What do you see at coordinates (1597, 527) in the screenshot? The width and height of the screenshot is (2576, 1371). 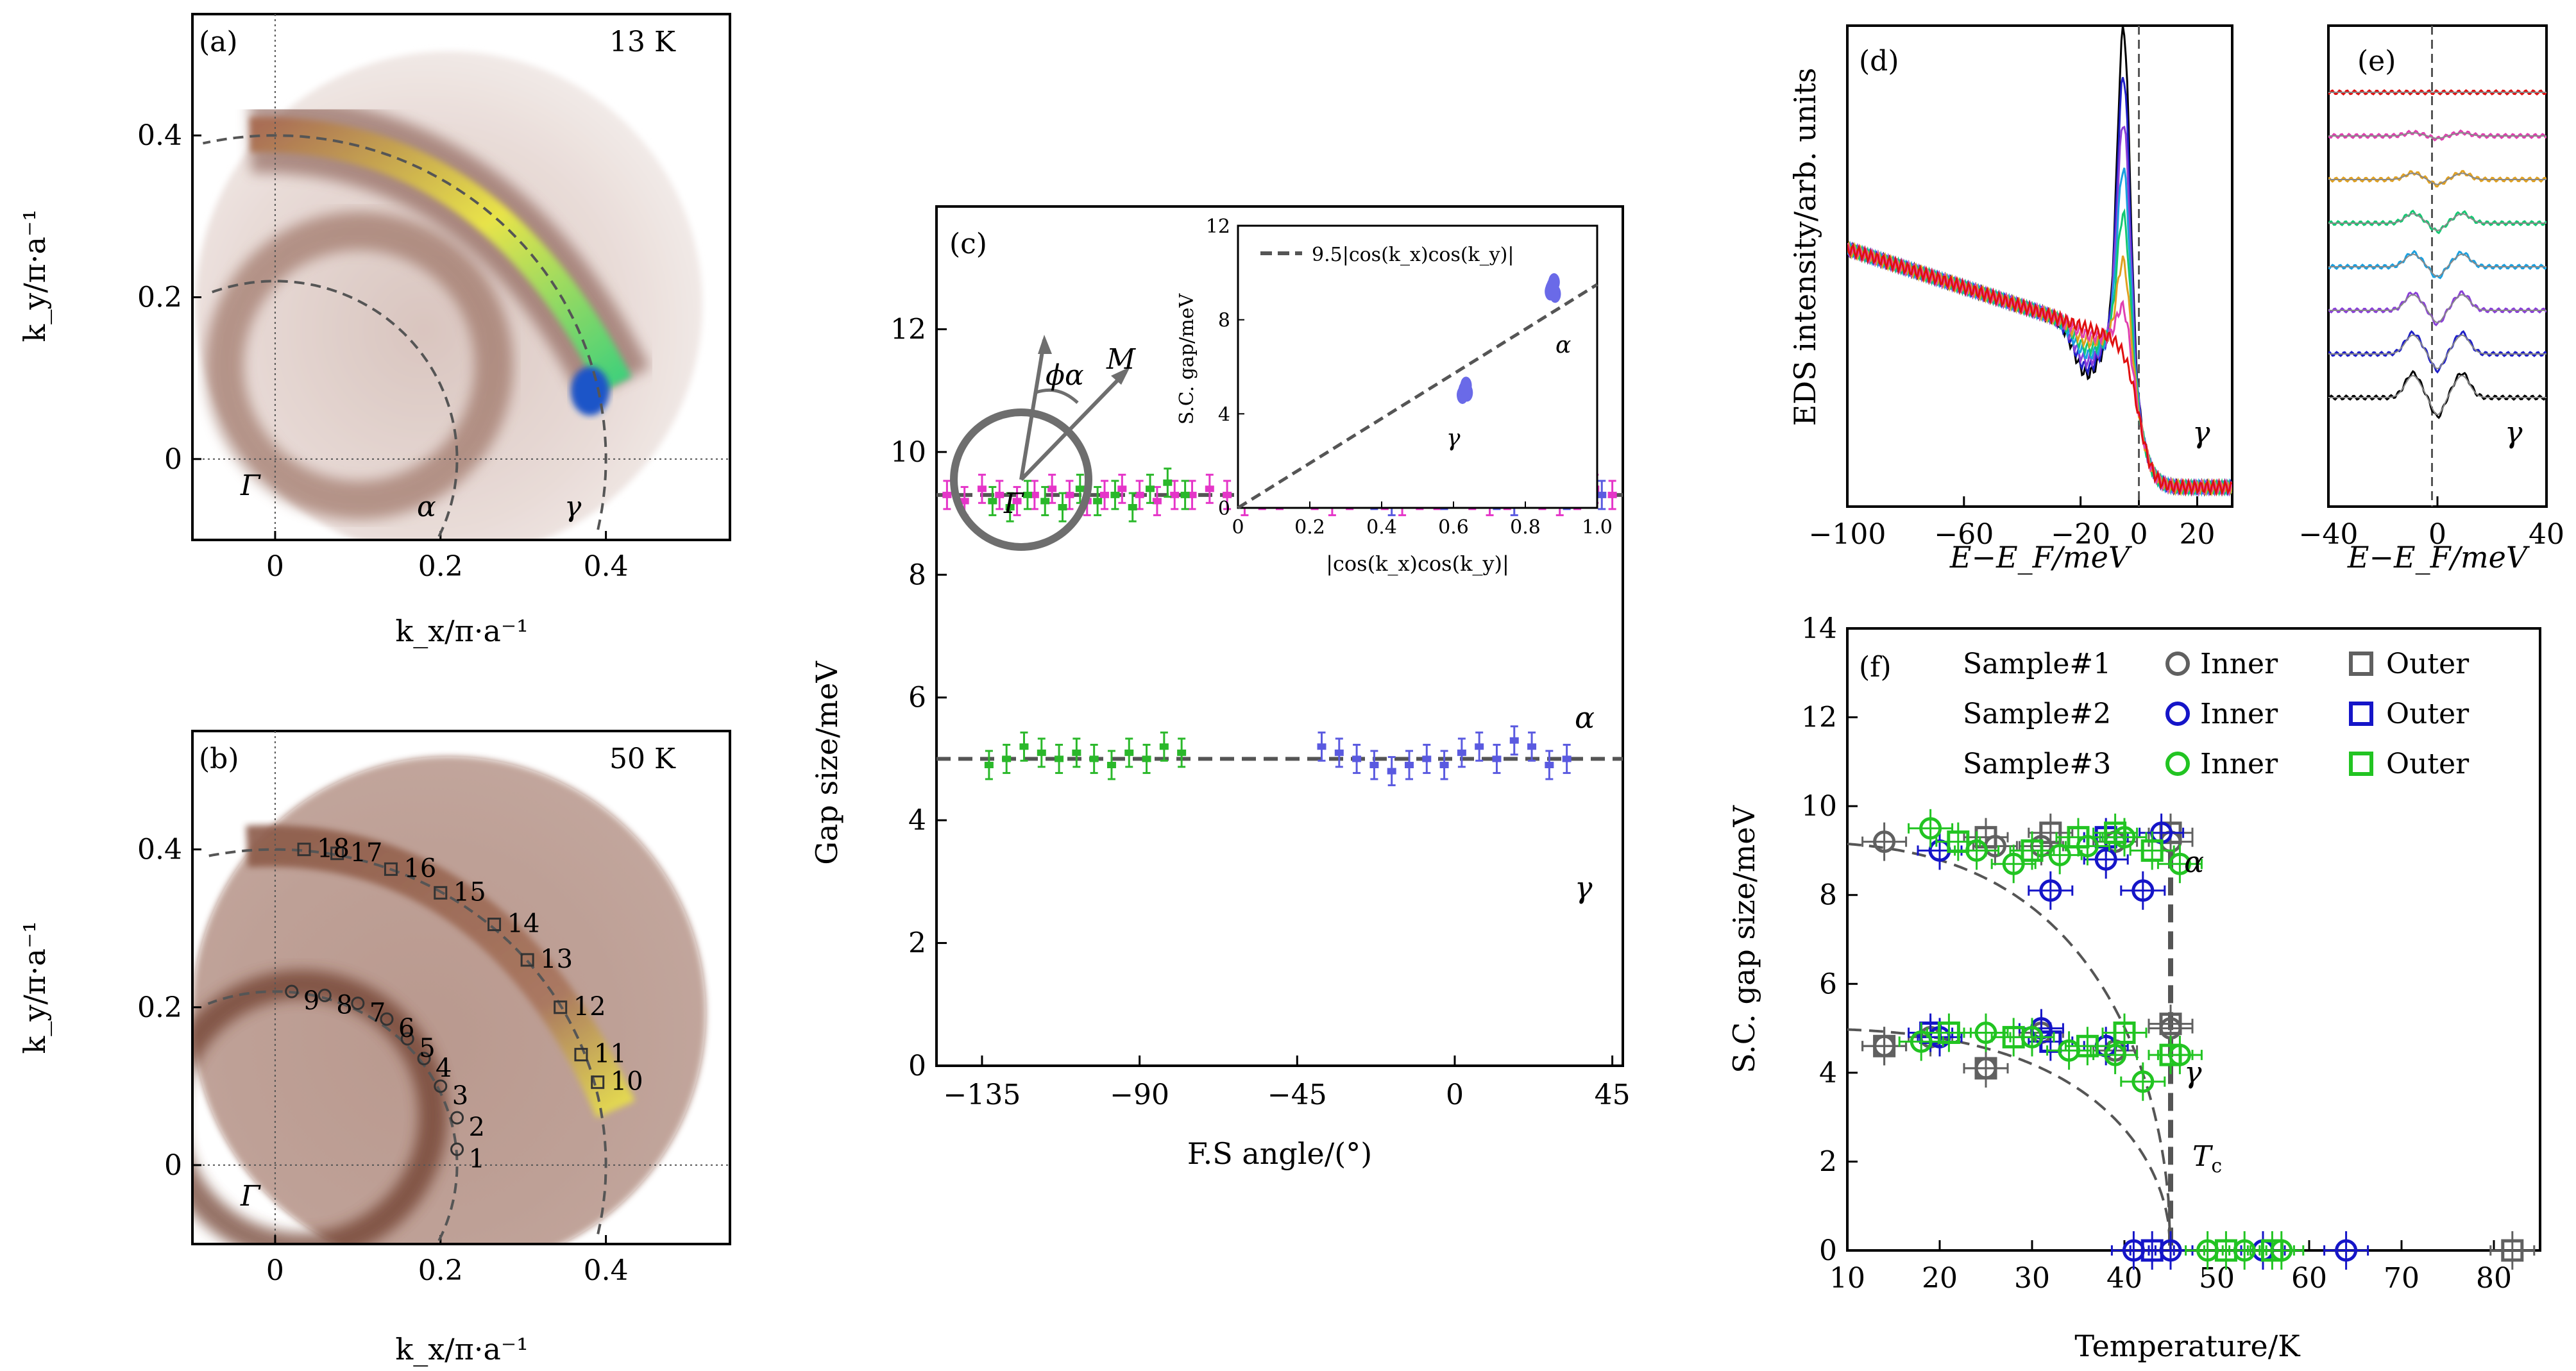 I see `inset-xtick-label: 1.0` at bounding box center [1597, 527].